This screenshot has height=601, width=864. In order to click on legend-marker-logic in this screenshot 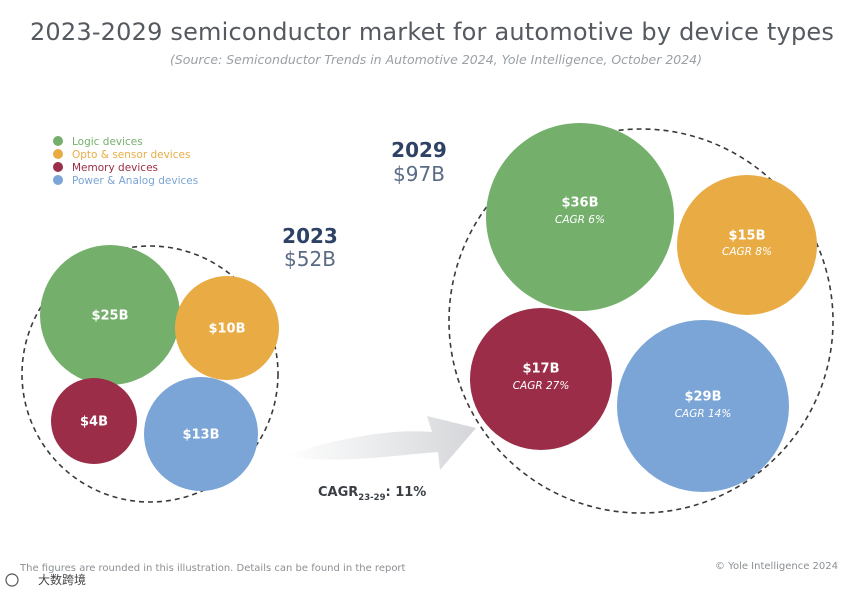, I will do `click(58, 141)`.